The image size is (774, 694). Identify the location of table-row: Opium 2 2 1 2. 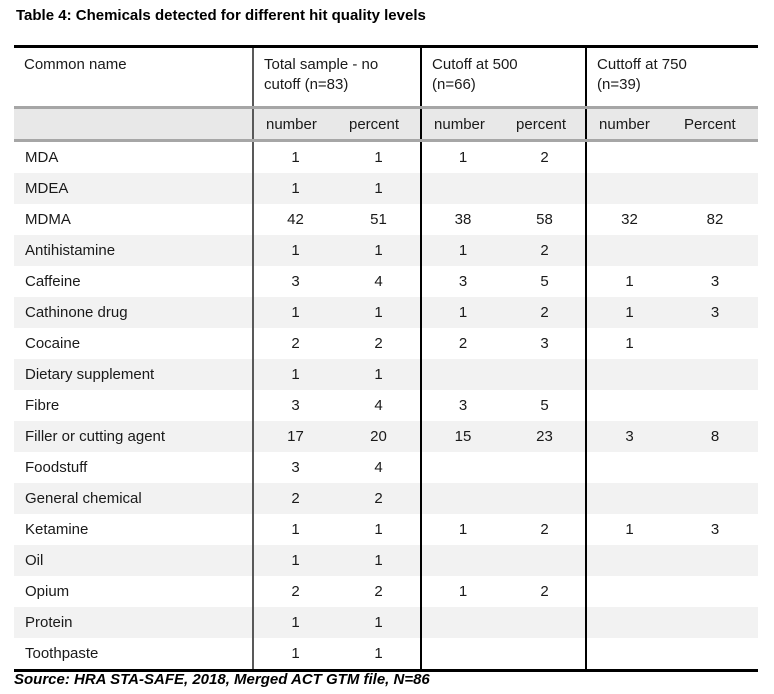
(386, 591).